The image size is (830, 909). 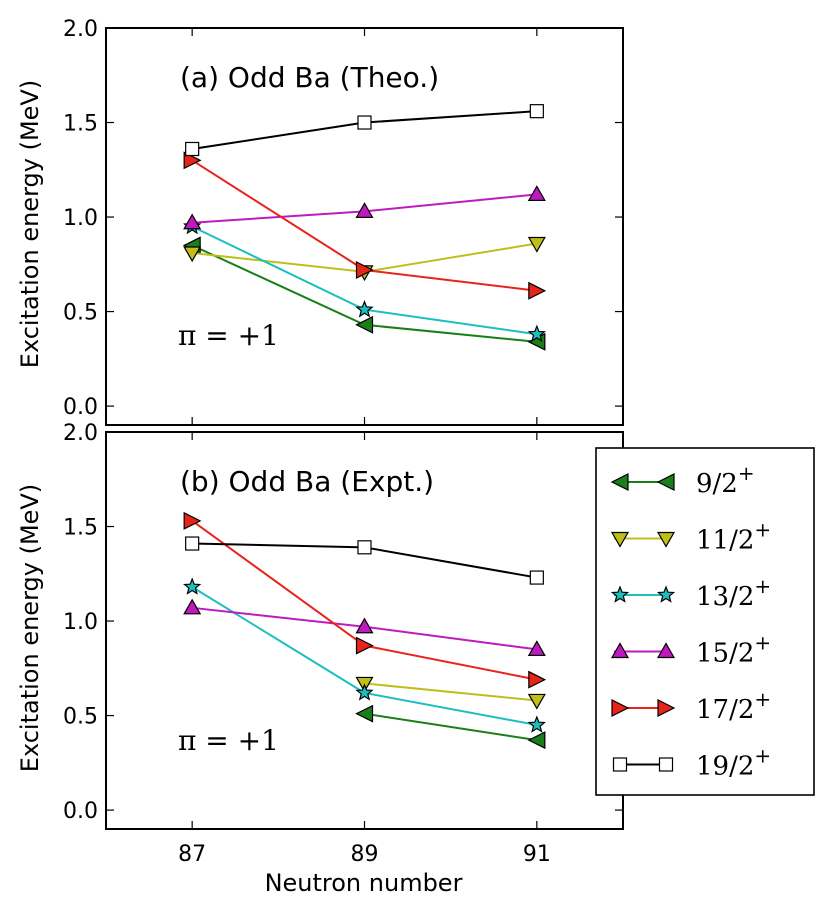 What do you see at coordinates (364, 883) in the screenshot?
I see `x-axis-label: Neutron number` at bounding box center [364, 883].